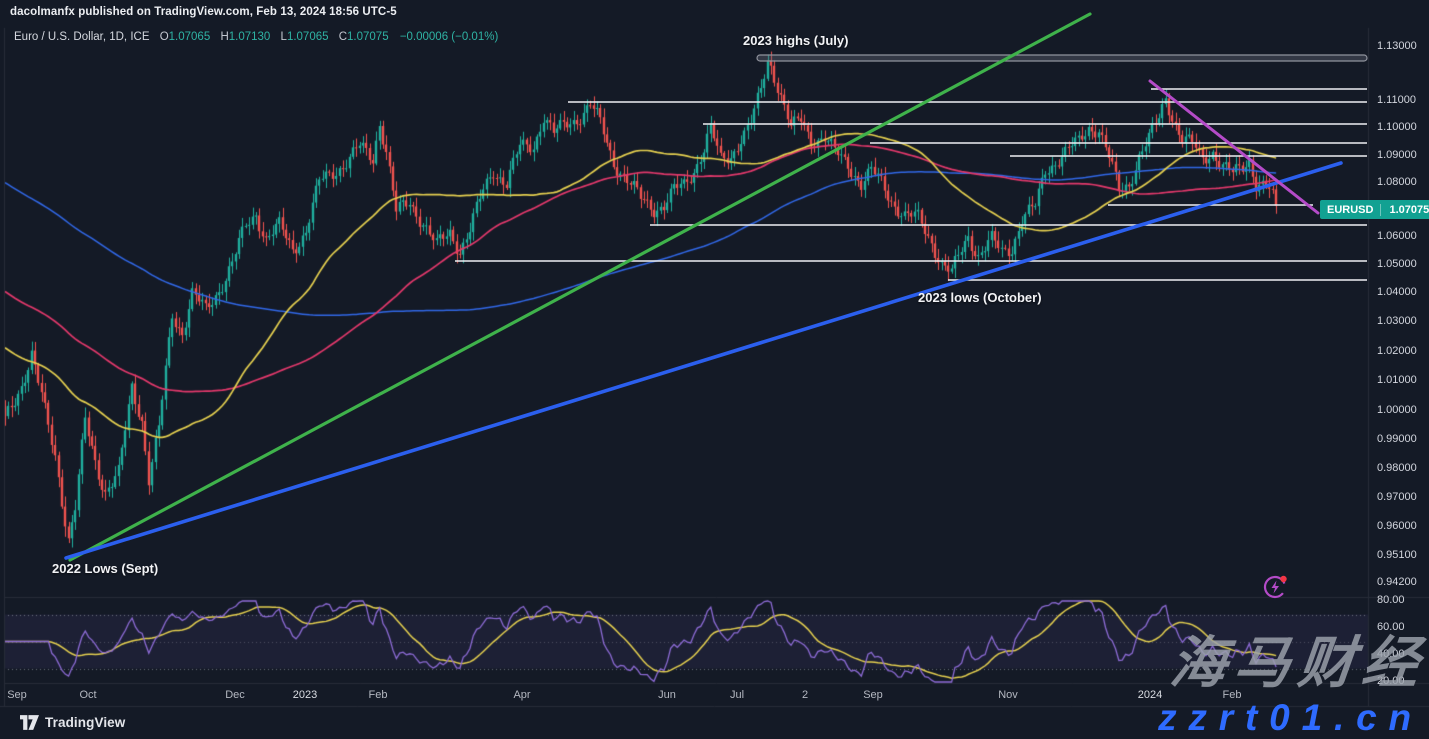 Image resolution: width=1429 pixels, height=739 pixels. What do you see at coordinates (1397, 46) in the screenshot?
I see `price-axis-label: 1.13000` at bounding box center [1397, 46].